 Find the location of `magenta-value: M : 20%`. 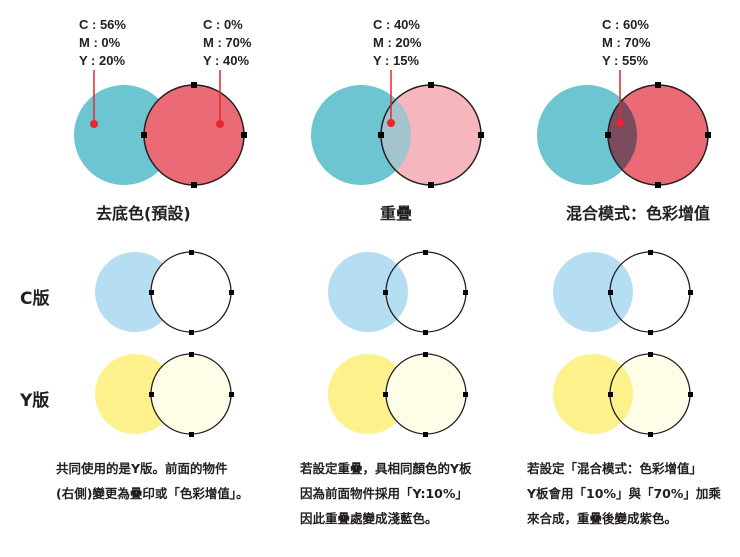

magenta-value: M : 20% is located at coordinates (397, 42).